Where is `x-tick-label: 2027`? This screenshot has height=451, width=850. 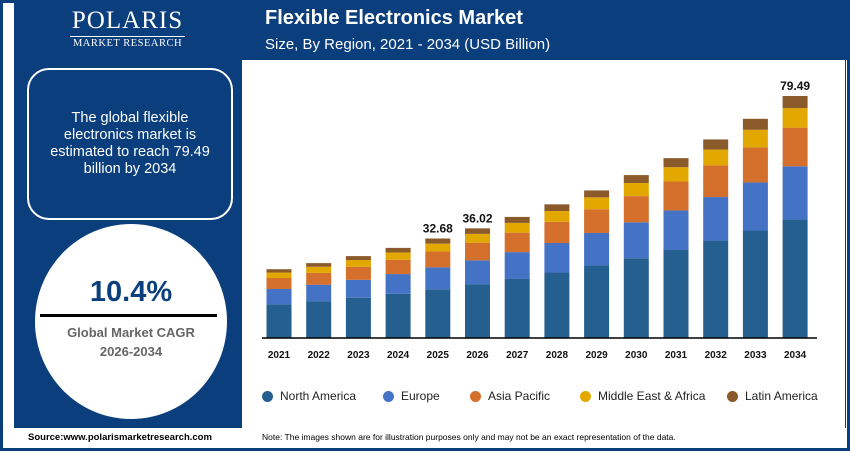
x-tick-label: 2027 is located at coordinates (517, 355).